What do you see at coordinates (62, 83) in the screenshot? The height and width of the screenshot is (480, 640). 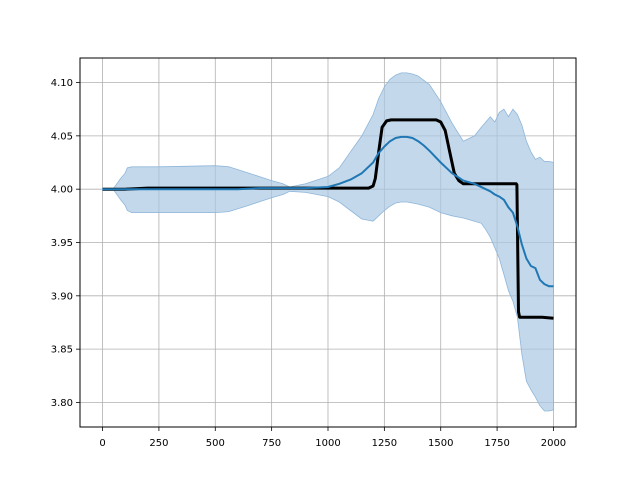 I see `y-tick-label: 4.10` at bounding box center [62, 83].